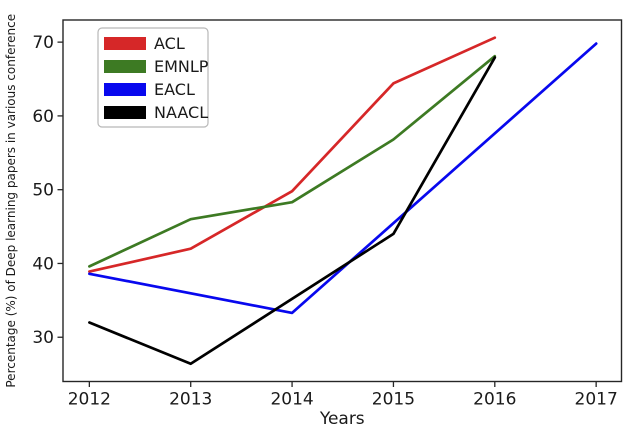 The width and height of the screenshot is (640, 429). What do you see at coordinates (181, 112) in the screenshot?
I see `legend-label-naacl: NAACL` at bounding box center [181, 112].